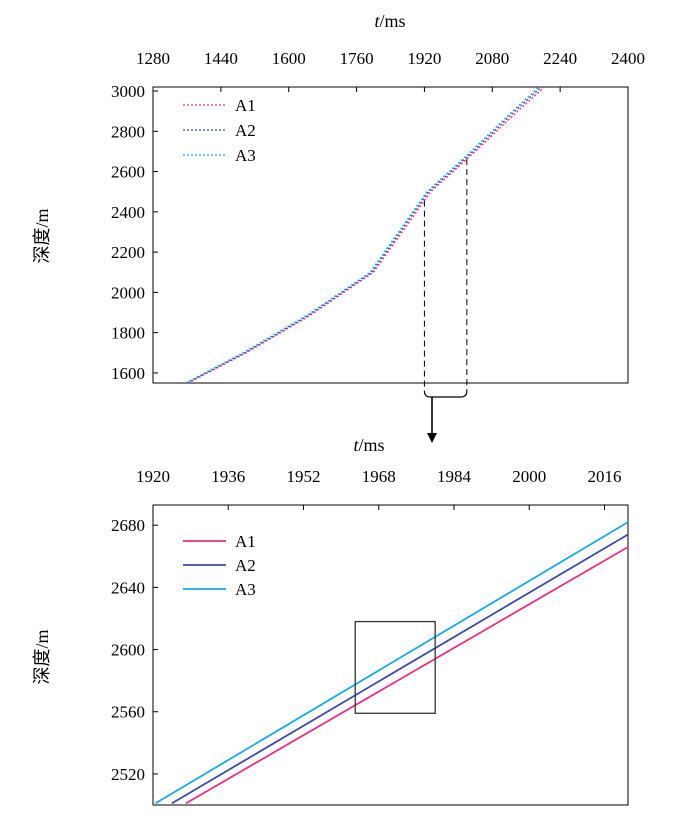 This screenshot has width=700, height=813. I want to click on x-tick-label: 1984, so click(454, 476).